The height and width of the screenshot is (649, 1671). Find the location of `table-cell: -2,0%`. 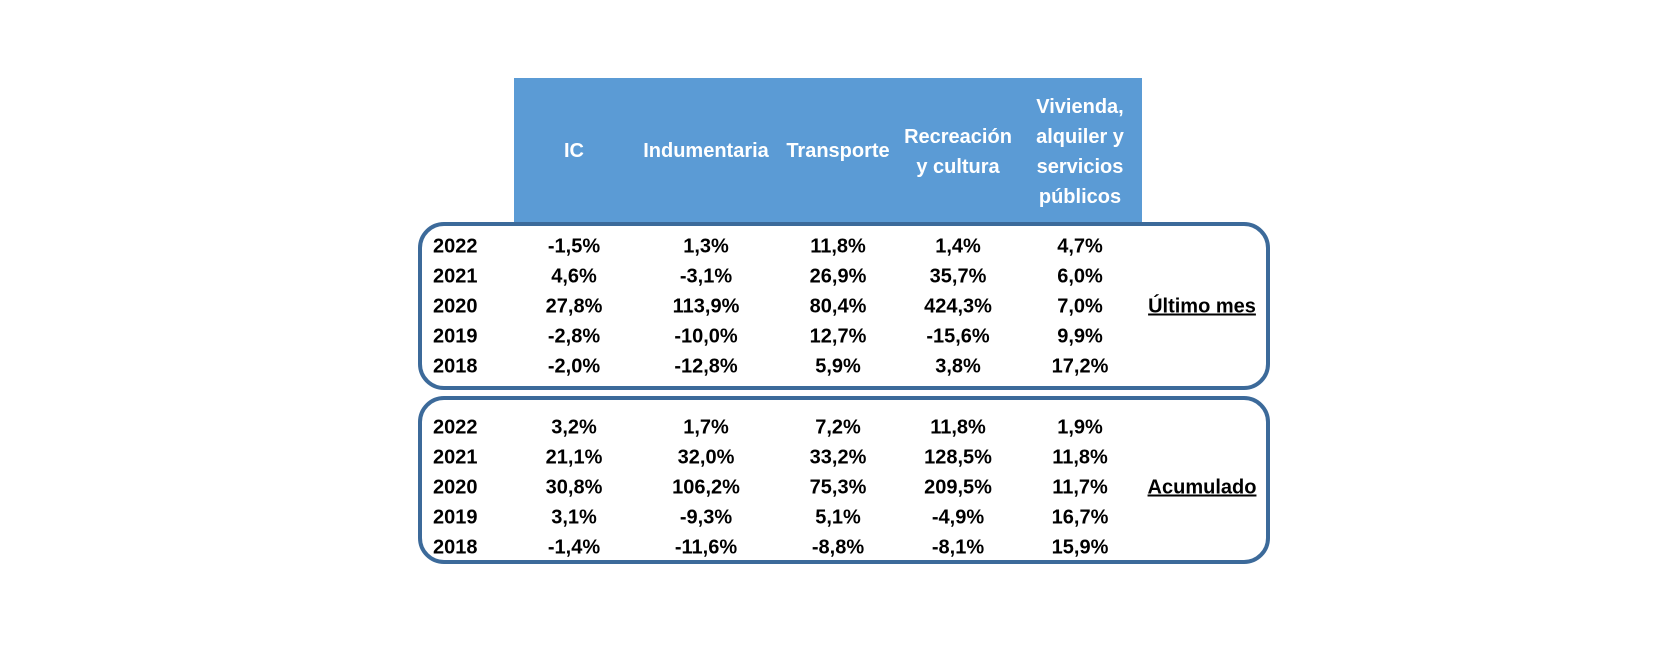

table-cell: -2,0% is located at coordinates (574, 366).